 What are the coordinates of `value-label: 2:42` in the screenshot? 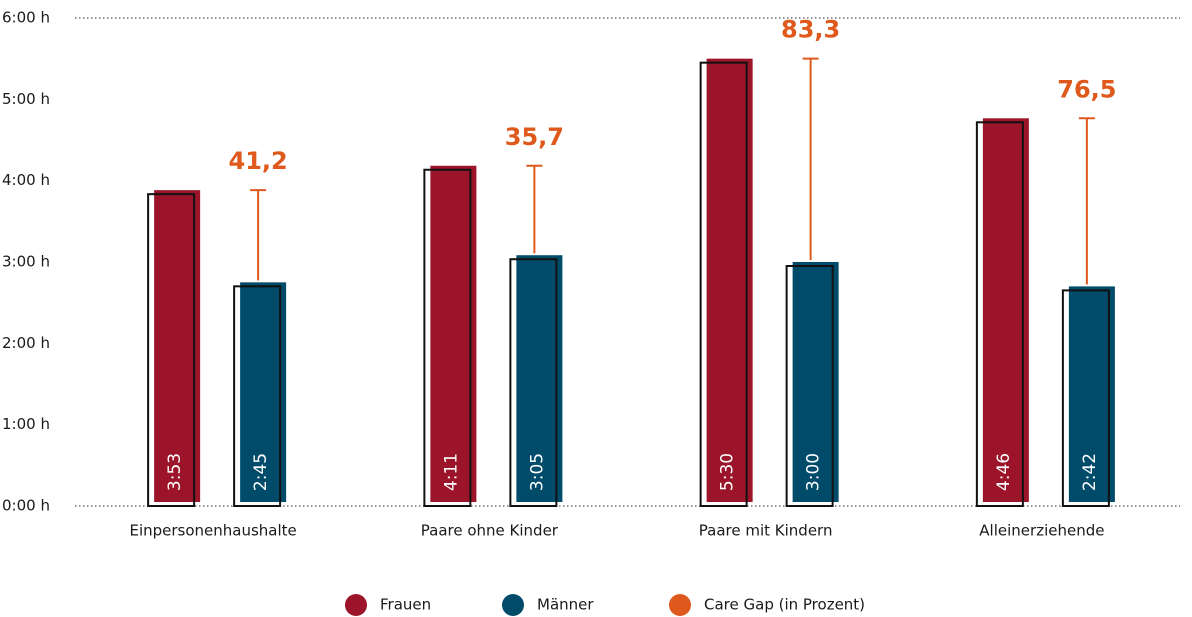 It's located at (1090, 472).